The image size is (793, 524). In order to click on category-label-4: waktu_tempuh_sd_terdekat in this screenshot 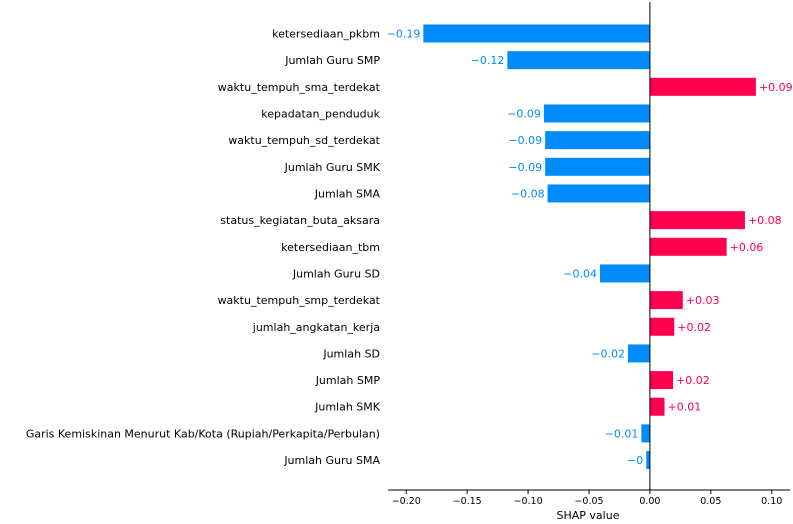, I will do `click(304, 140)`.